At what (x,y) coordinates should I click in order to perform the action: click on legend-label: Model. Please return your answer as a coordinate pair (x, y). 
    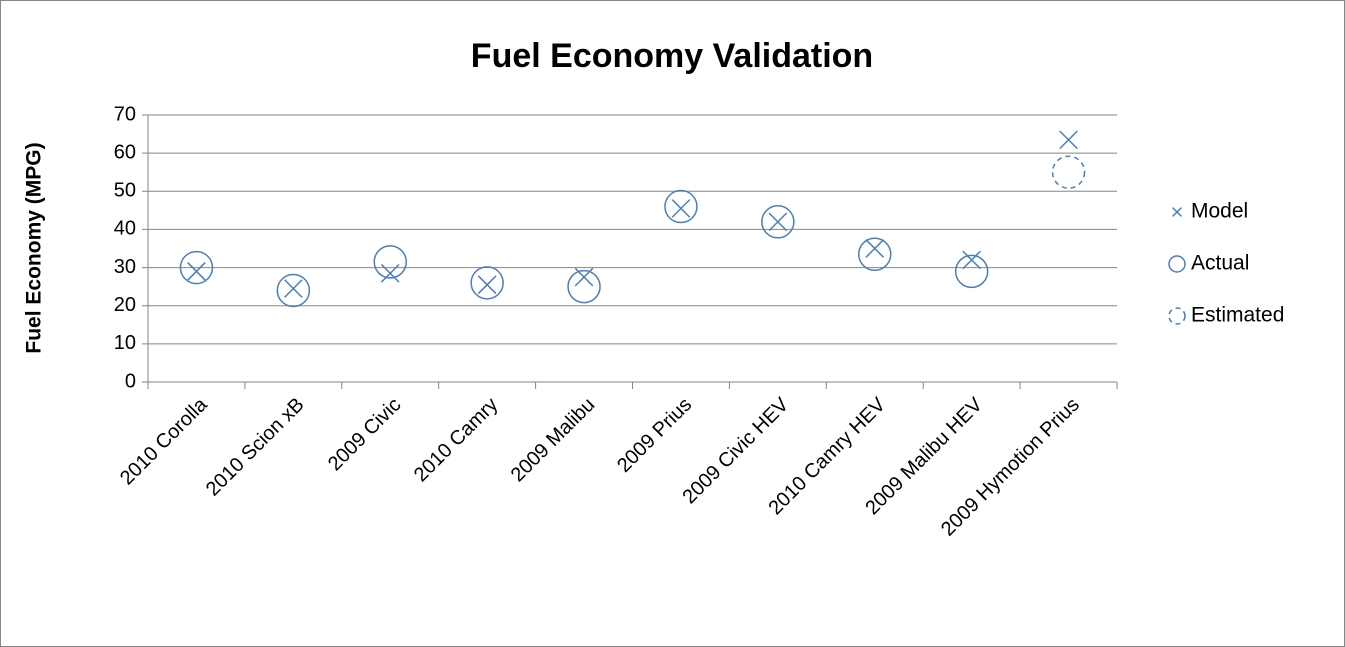
    Looking at the image, I should click on (1219, 211).